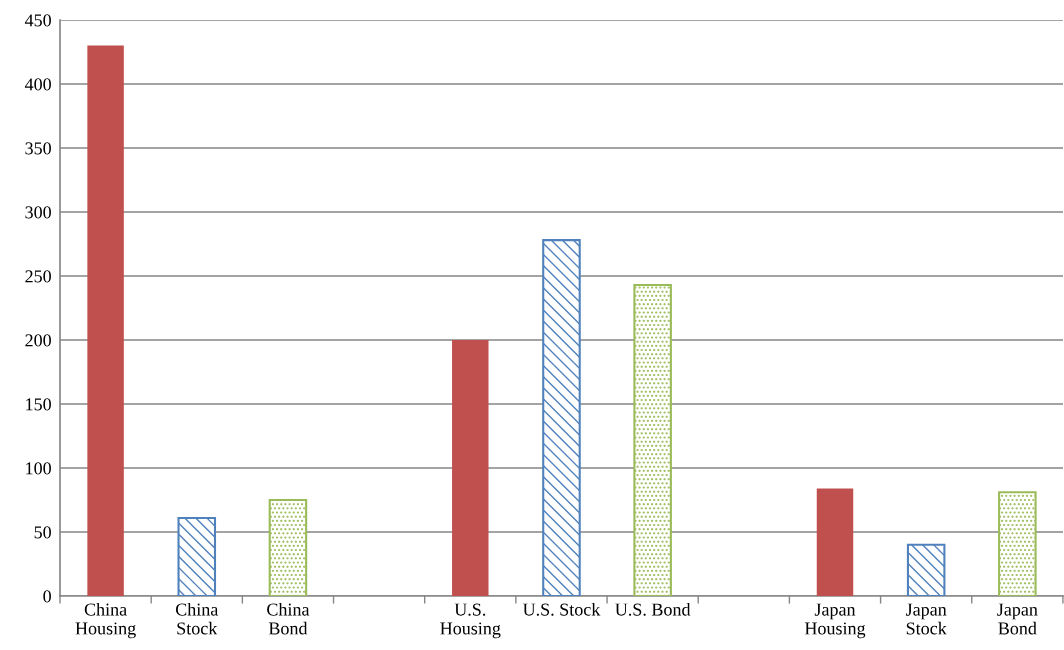 This screenshot has width=1064, height=650. Describe the element at coordinates (47, 596) in the screenshot. I see `y-tick-label: 0` at that location.